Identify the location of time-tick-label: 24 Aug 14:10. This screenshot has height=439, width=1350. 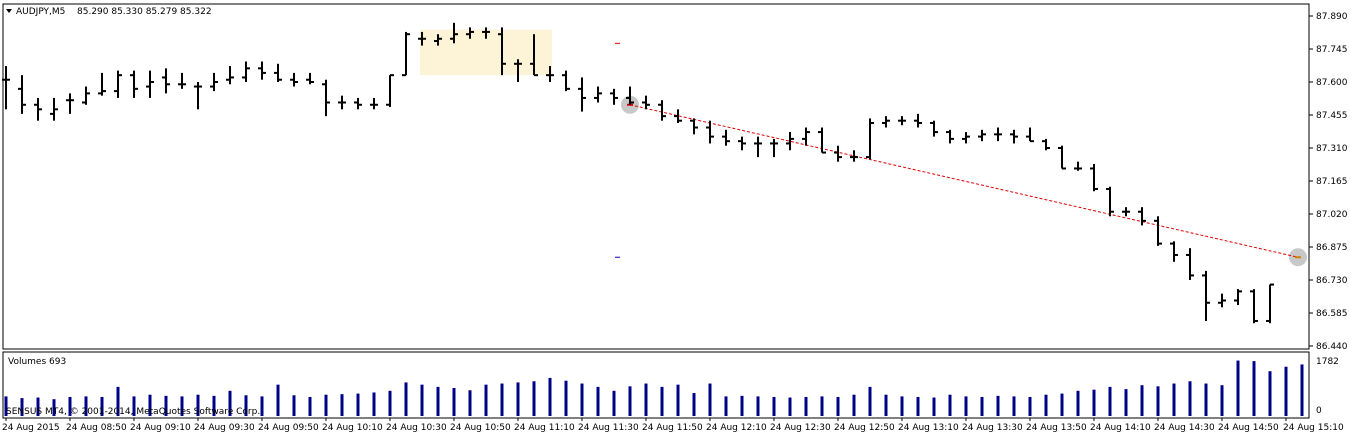
(1120, 428).